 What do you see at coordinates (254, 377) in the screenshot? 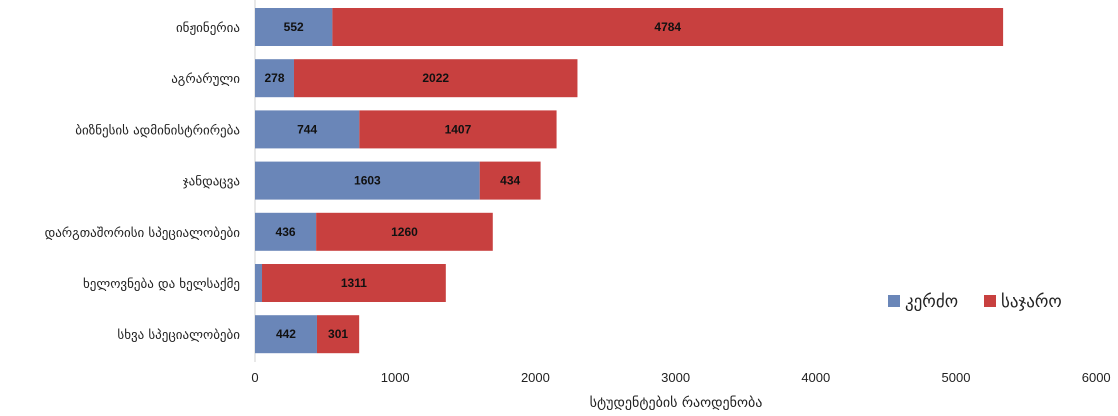
I see `x-tick-label: 0` at bounding box center [254, 377].